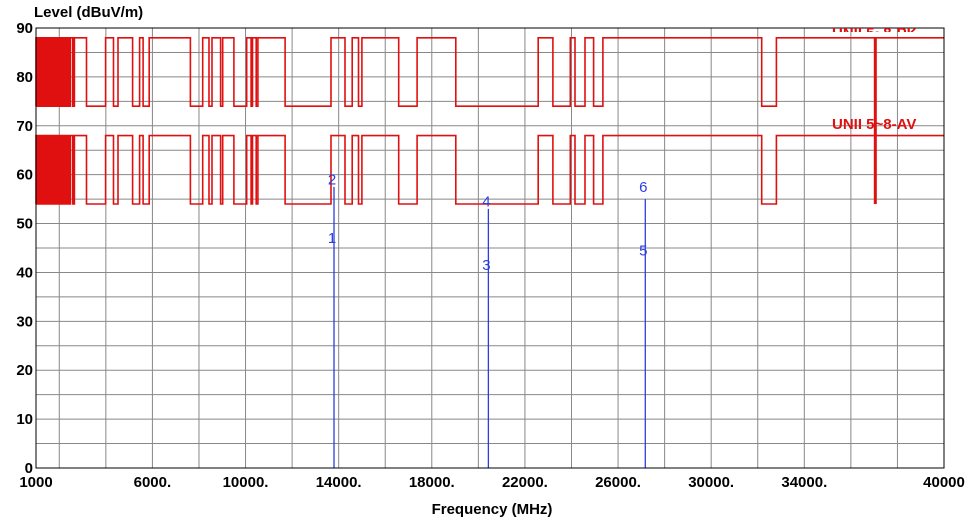 This screenshot has width=966, height=524. Describe the element at coordinates (432, 482) in the screenshot. I see `x-tick-label: 18000.` at that location.